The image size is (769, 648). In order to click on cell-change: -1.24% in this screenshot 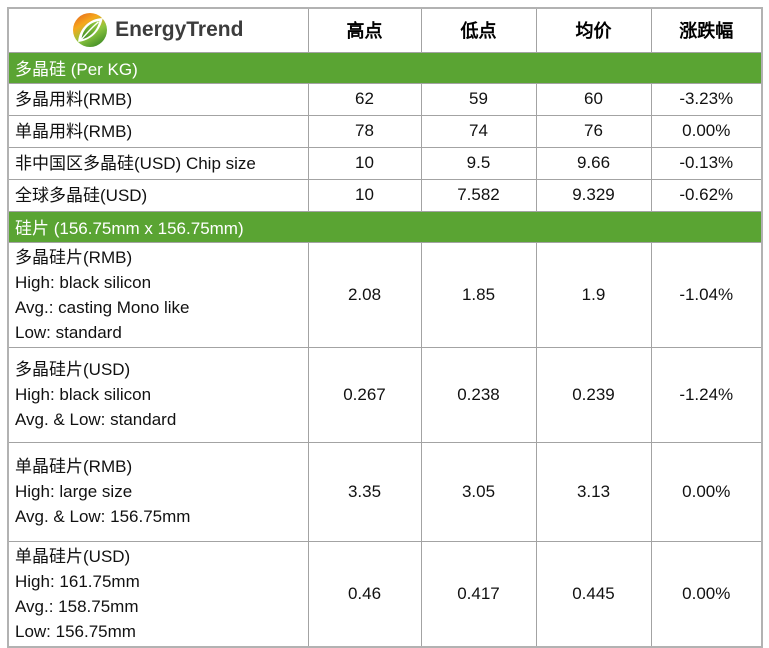, I will do `click(706, 394)`.